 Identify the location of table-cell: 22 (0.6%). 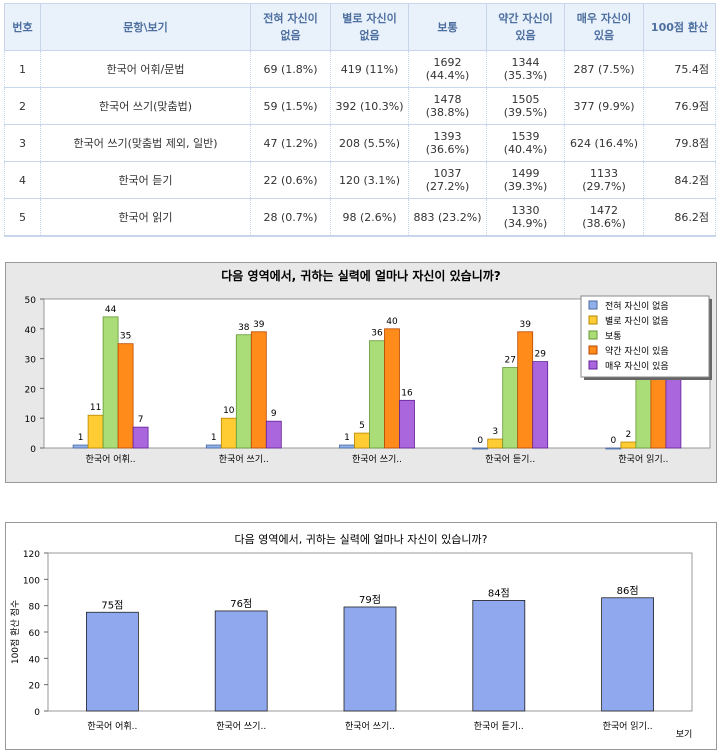
(290, 180).